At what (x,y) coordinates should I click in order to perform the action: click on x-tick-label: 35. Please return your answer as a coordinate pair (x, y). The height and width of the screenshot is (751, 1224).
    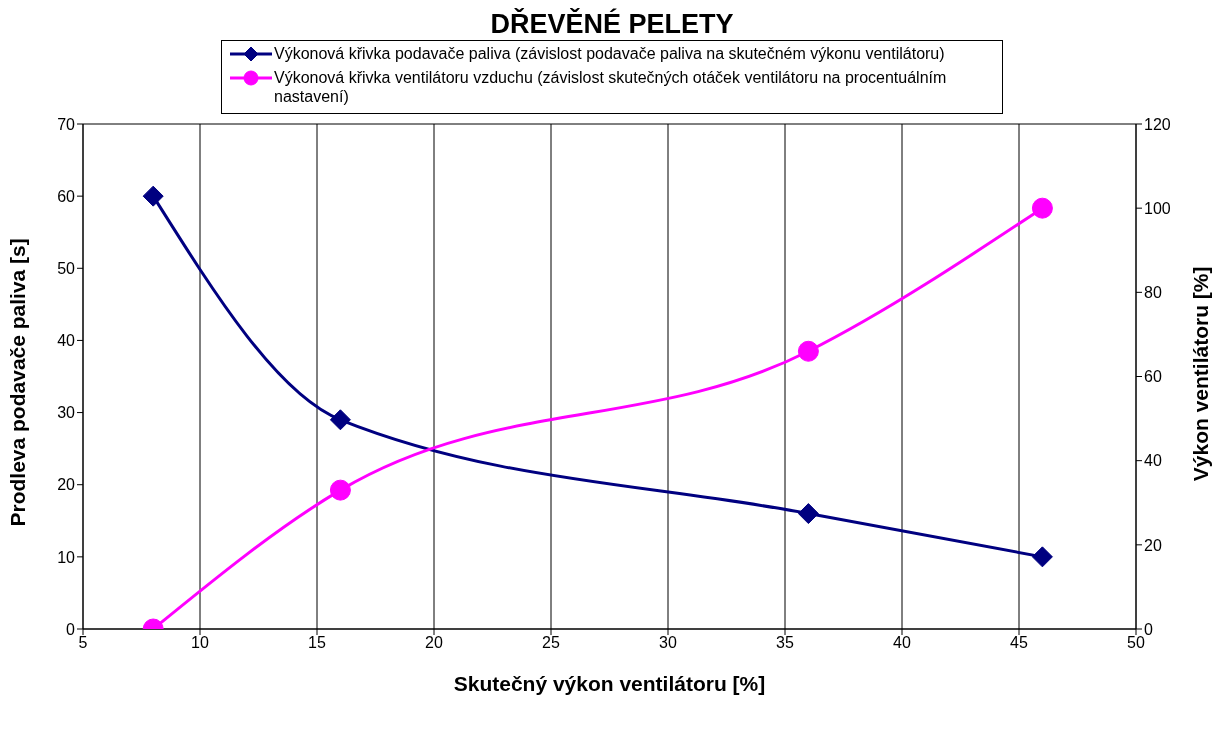
    Looking at the image, I should click on (785, 643).